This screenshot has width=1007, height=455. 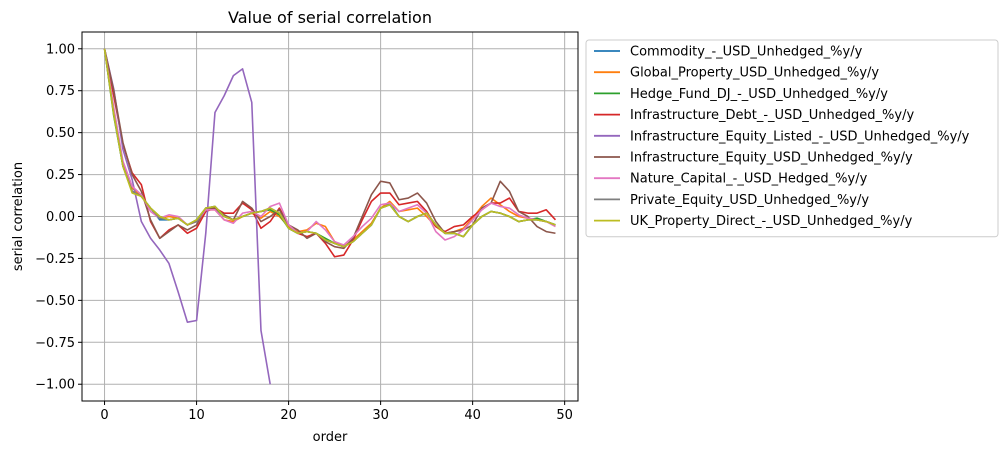 What do you see at coordinates (187, 216) in the screenshot?
I see `series-line` at bounding box center [187, 216].